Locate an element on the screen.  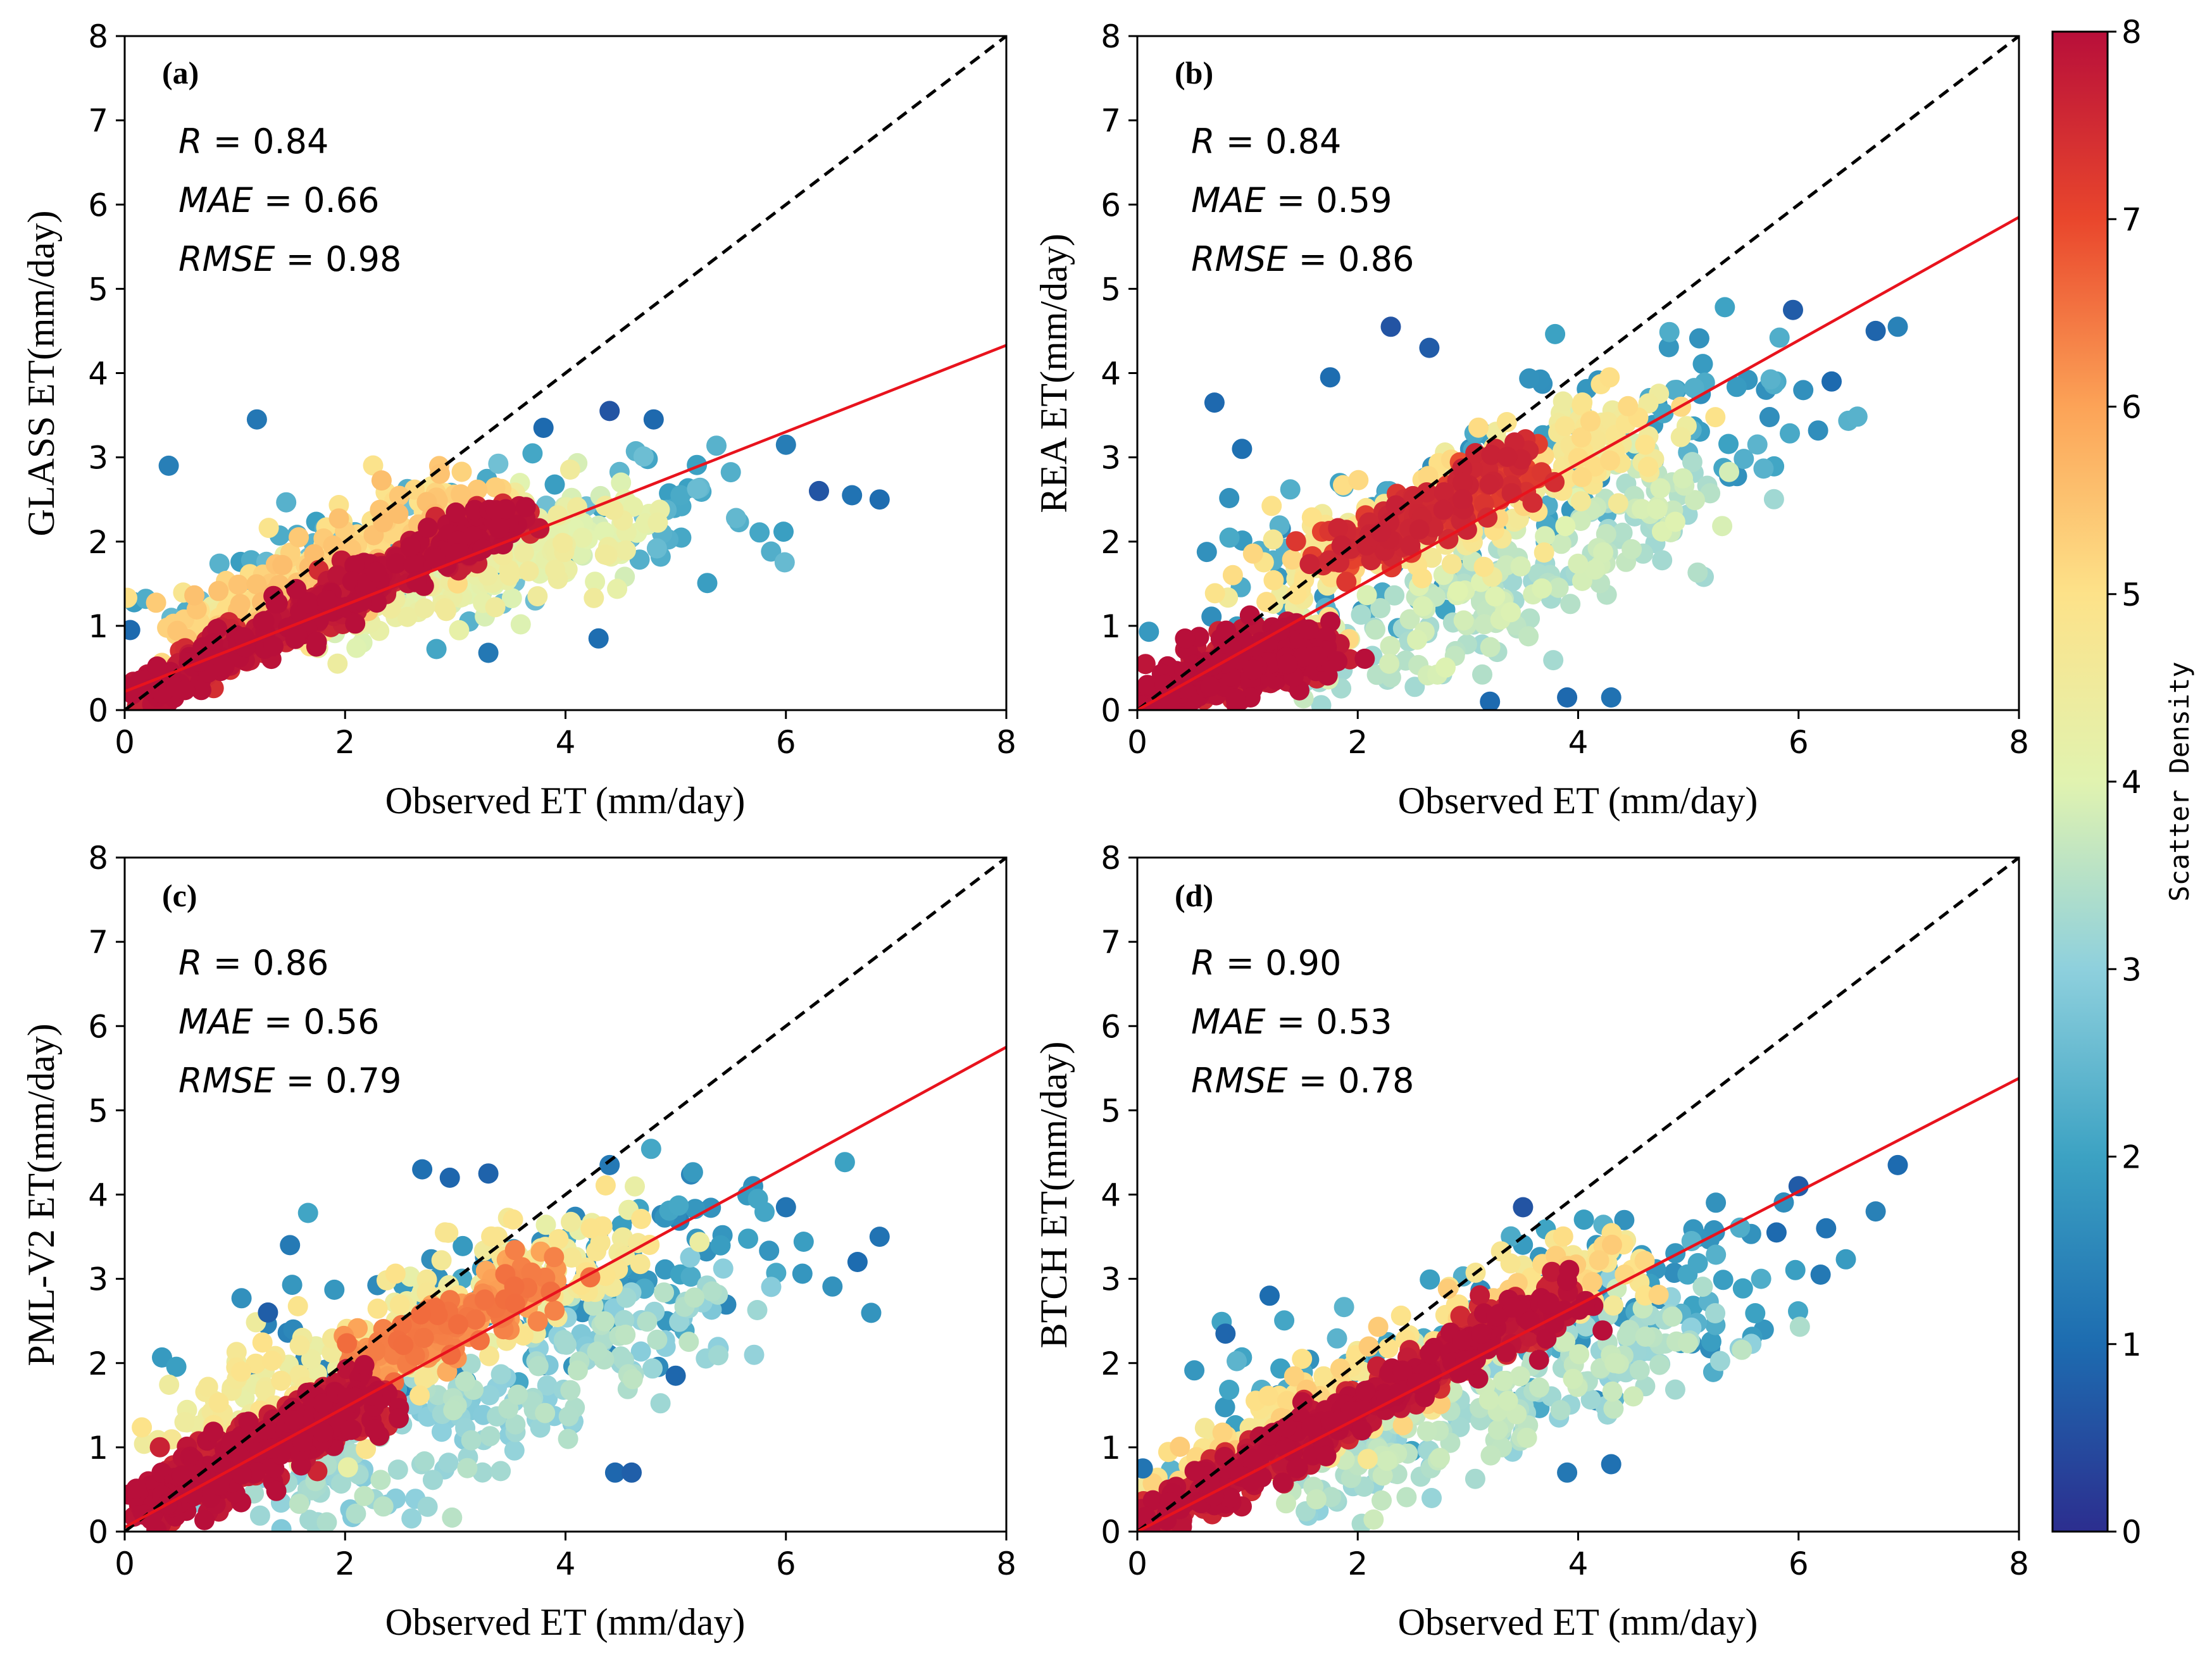
stat-rmse: RMSE = 0.86 is located at coordinates (1303, 259).